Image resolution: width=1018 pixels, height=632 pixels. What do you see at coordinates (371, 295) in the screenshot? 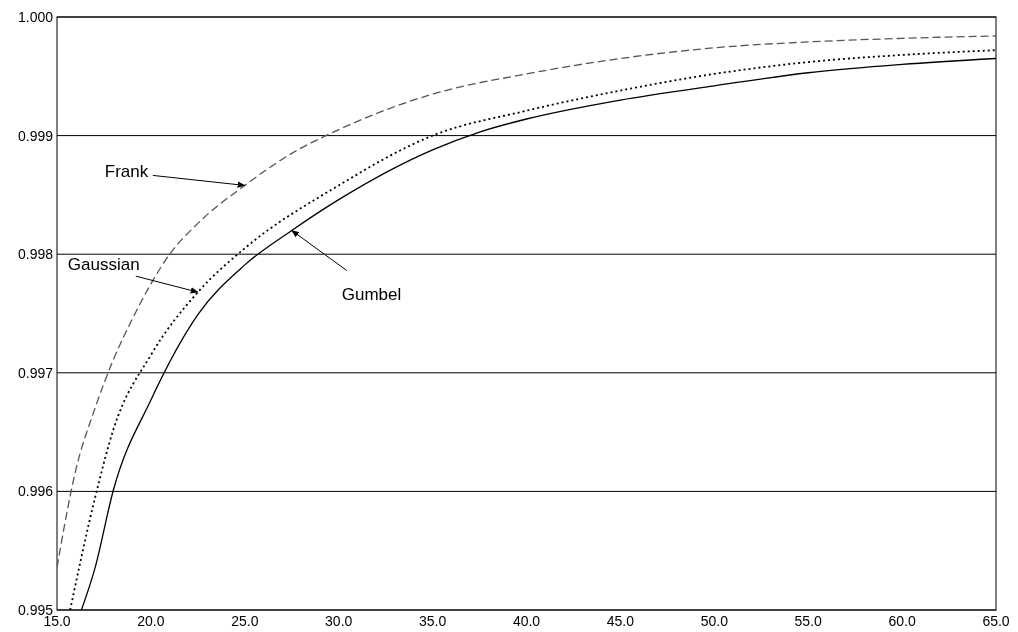
I see `annotation: Gumbel` at bounding box center [371, 295].